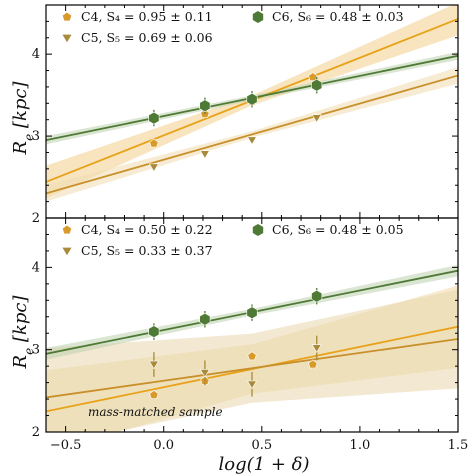  What do you see at coordinates (155, 412) in the screenshot?
I see `annotation-mass-matched: mass-matched sample` at bounding box center [155, 412].